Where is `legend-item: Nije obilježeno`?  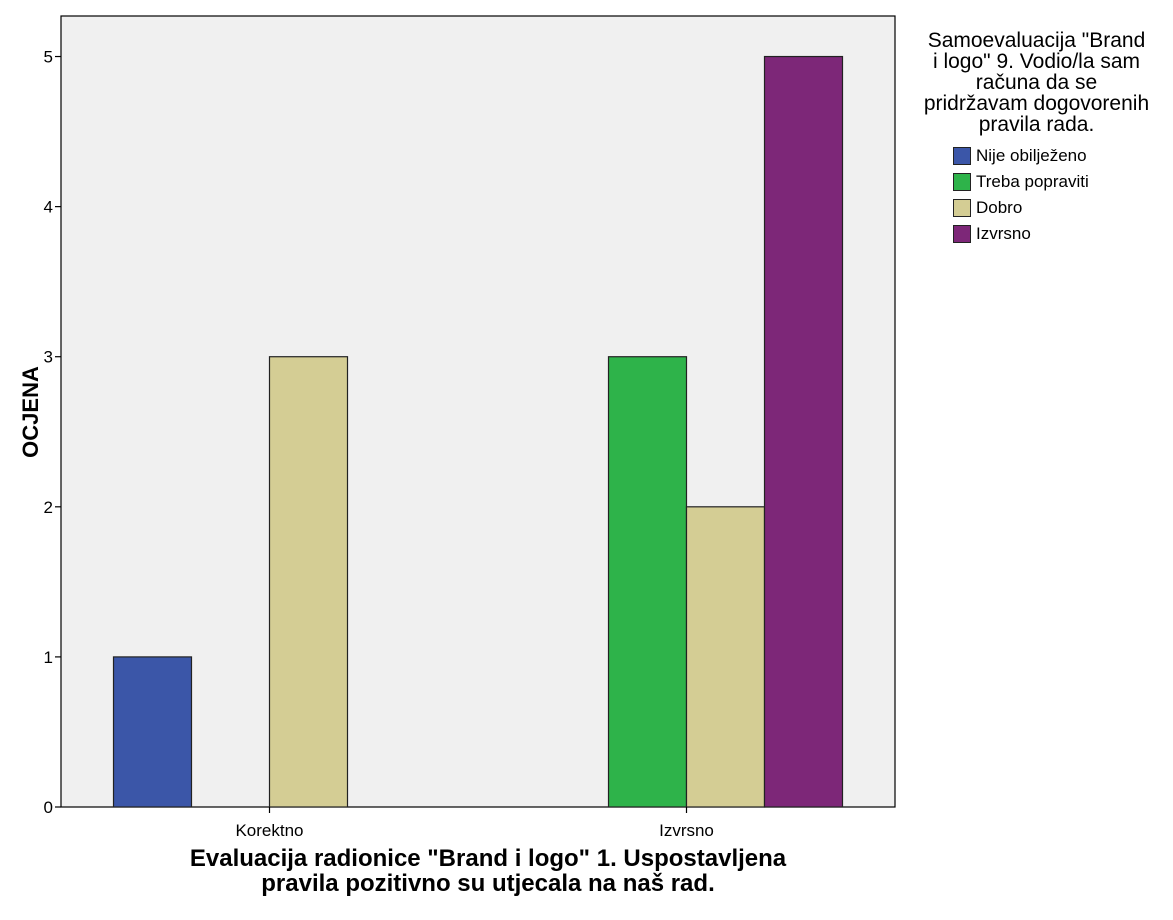 legend-item: Nije obilježeno is located at coordinates (1063, 156).